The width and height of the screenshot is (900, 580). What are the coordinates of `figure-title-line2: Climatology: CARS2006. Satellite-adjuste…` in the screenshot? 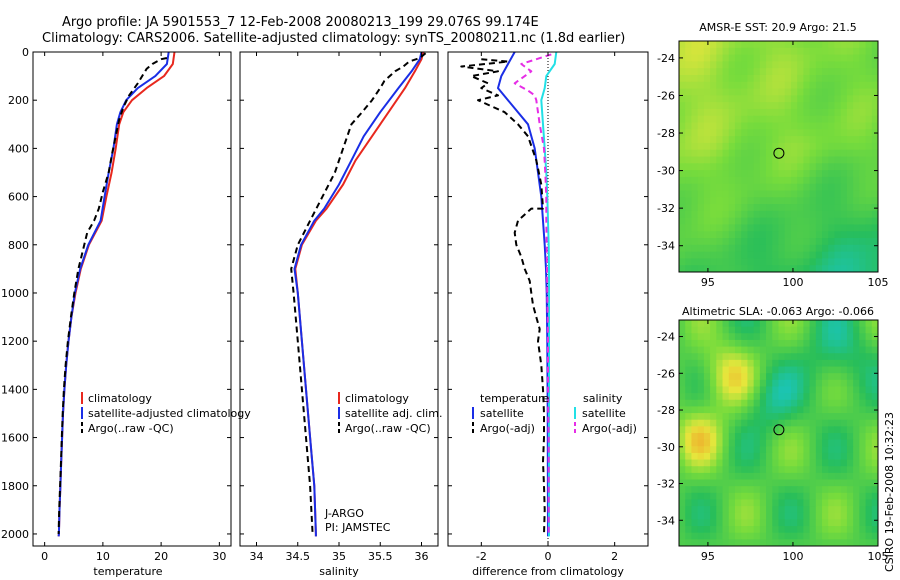 It's located at (333, 38).